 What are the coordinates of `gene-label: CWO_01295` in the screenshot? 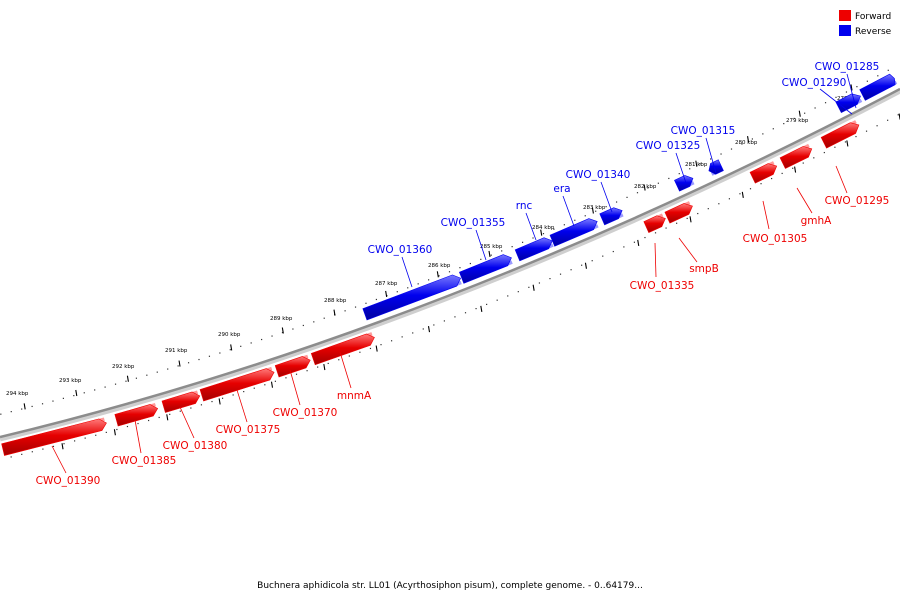 It's located at (857, 201).